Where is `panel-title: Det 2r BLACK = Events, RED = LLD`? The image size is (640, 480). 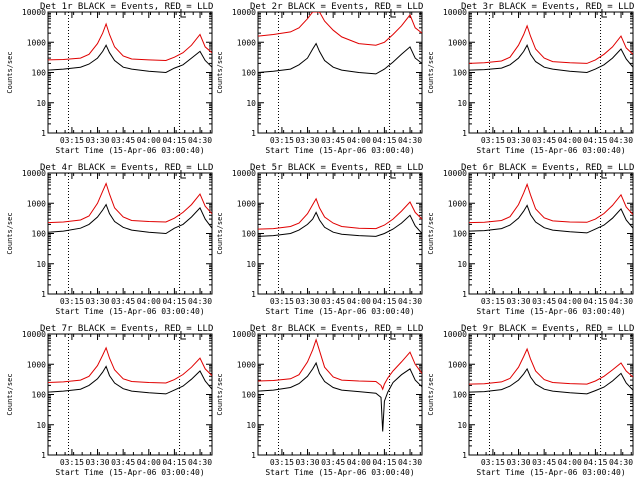
panel-title: Det 2r BLACK = Events, RED = LLD is located at coordinates (336, 7).